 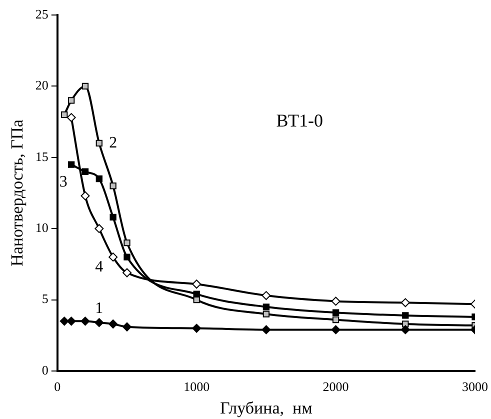 I want to click on series-label: 1, so click(x=99, y=308).